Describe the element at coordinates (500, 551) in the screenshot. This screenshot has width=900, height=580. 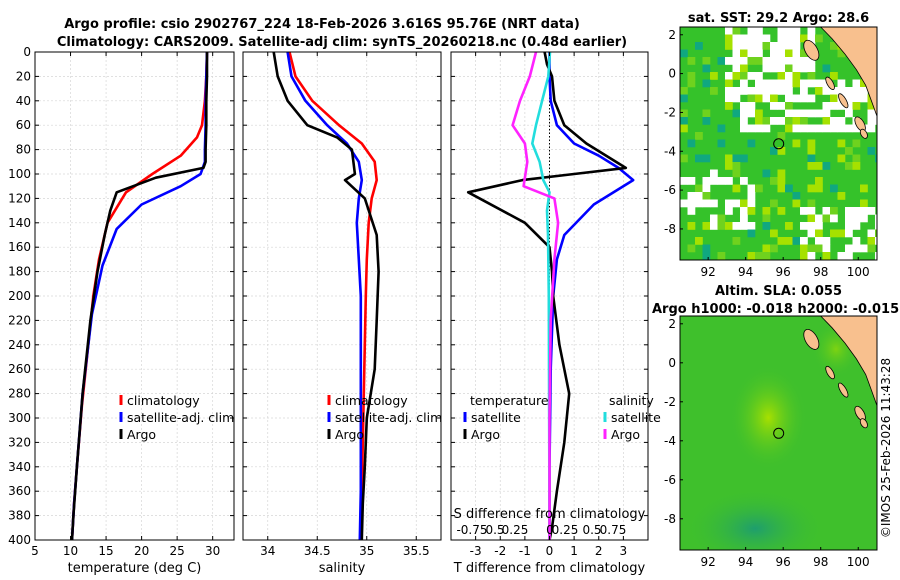
I see `diff-xtick-label: -2` at that location.